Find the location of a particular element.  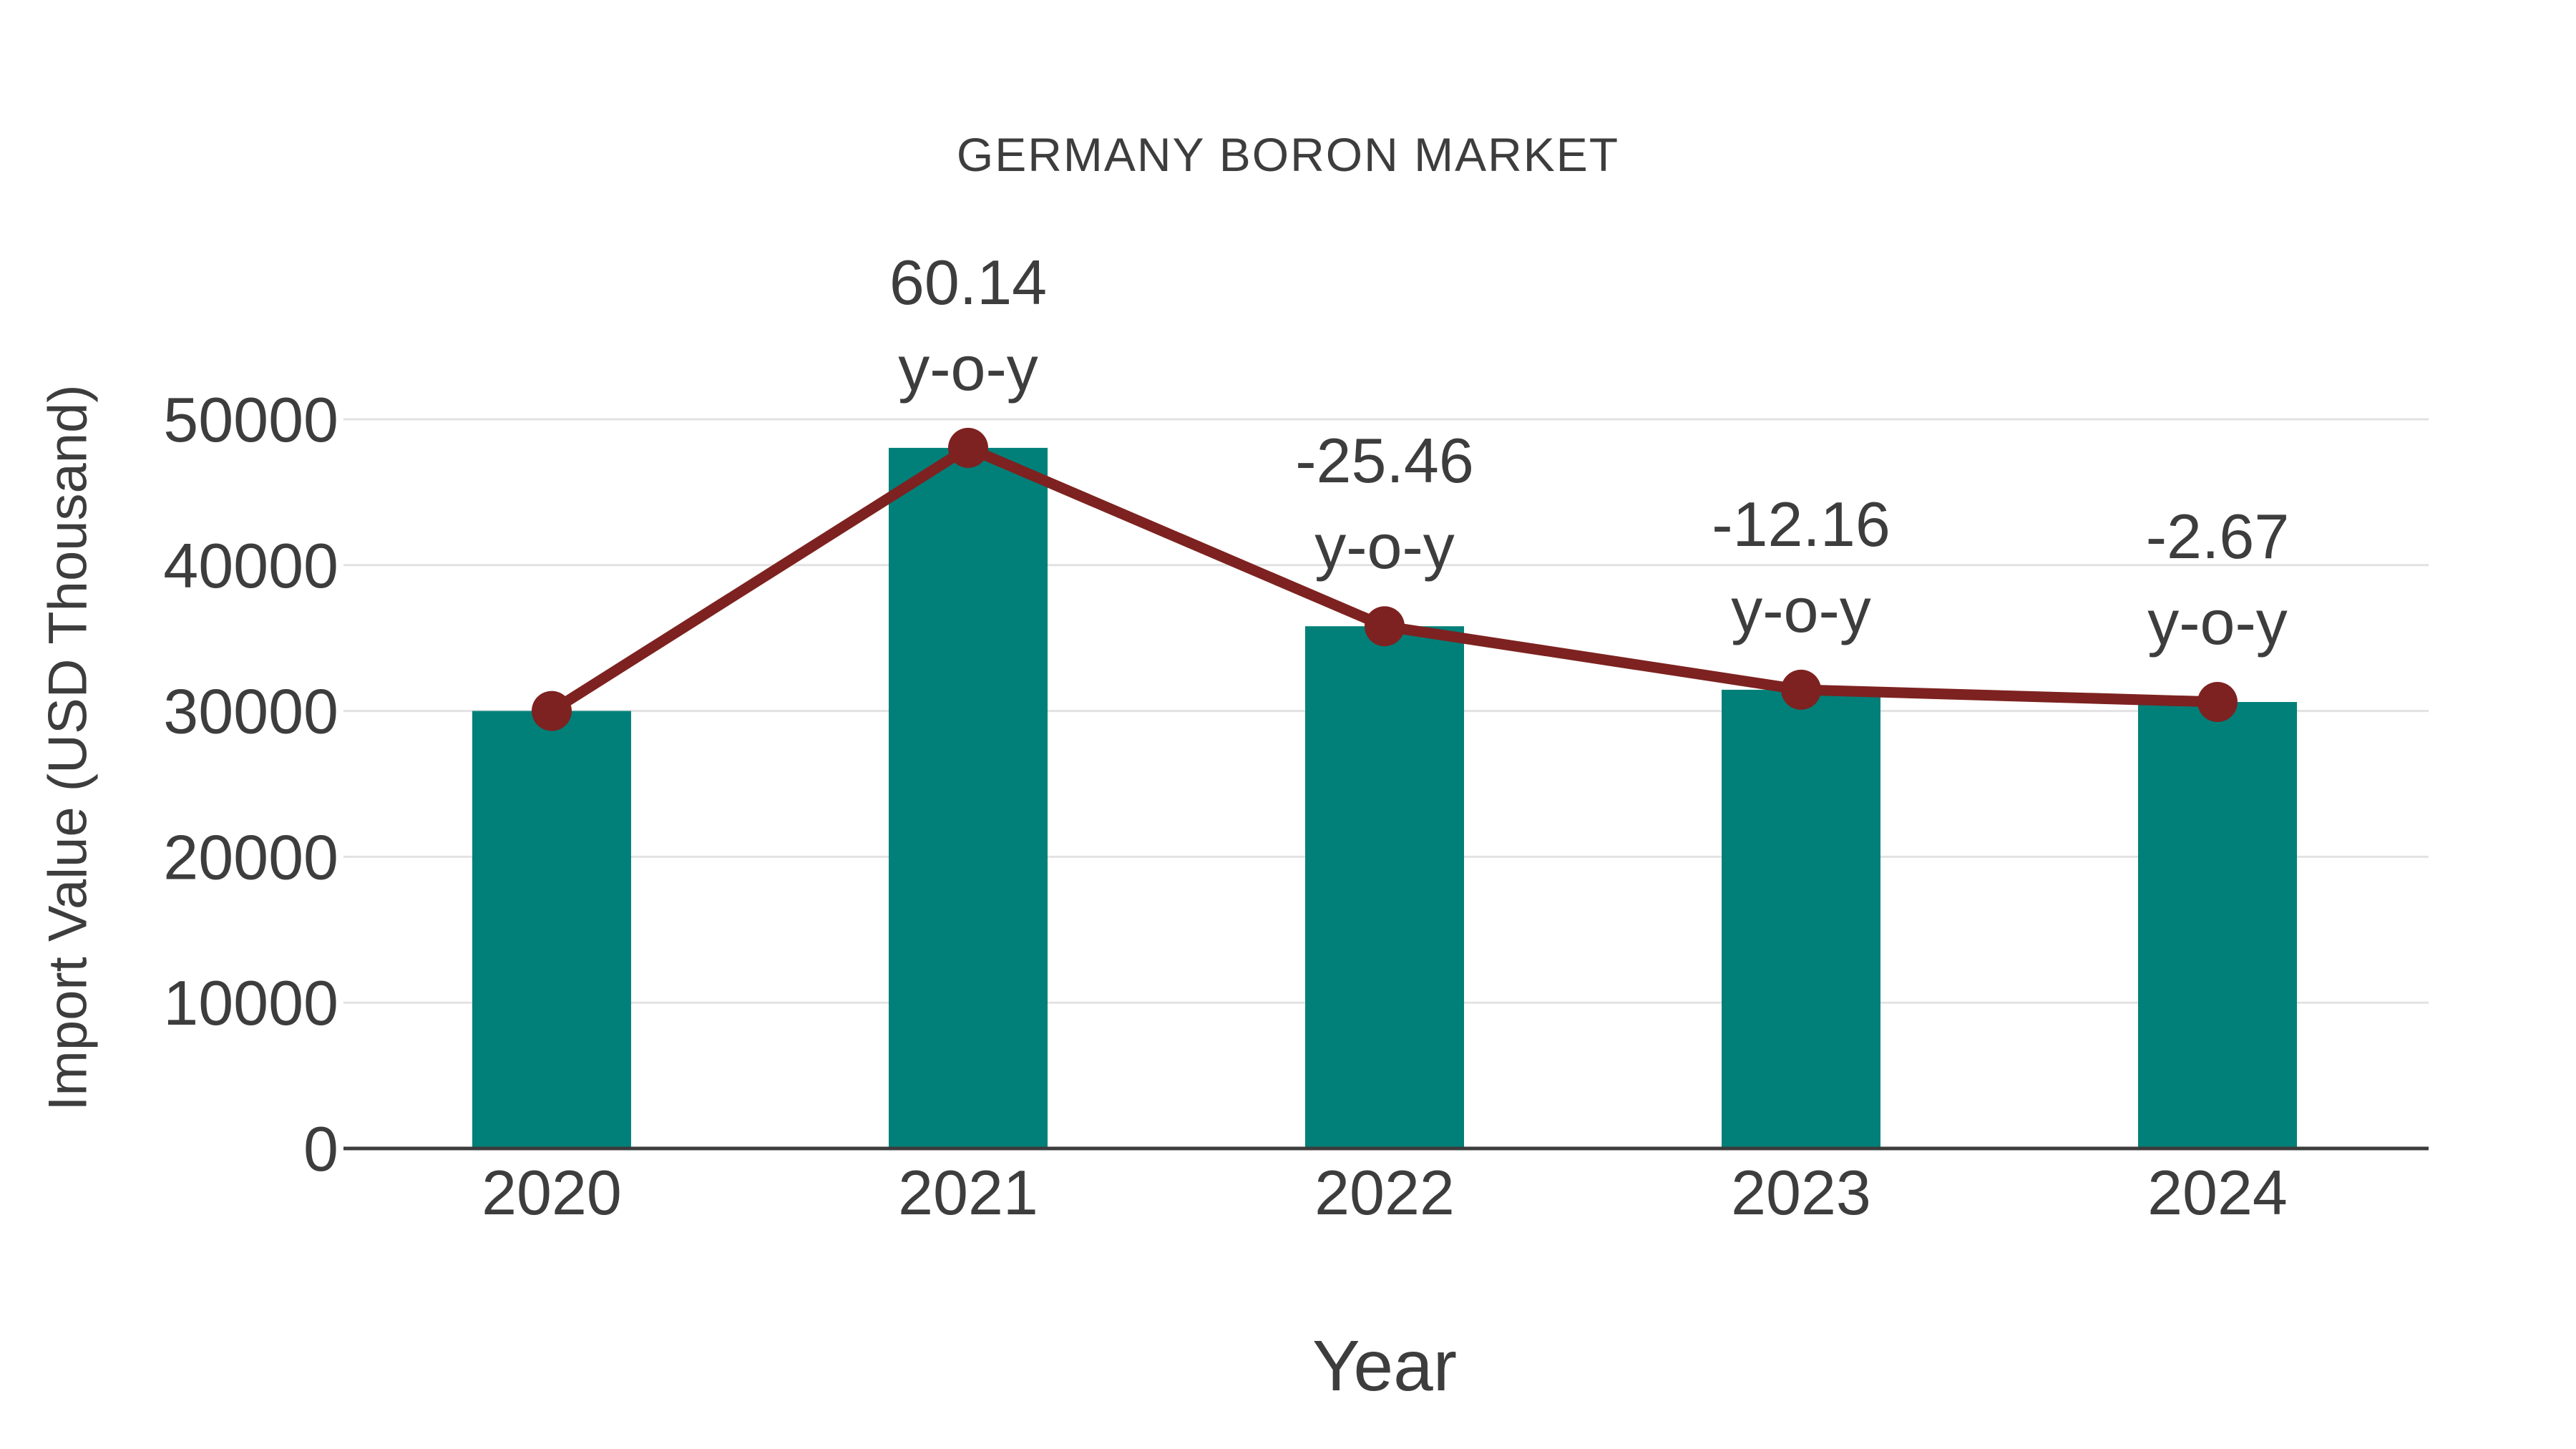

yoy-value-label-2021: 60.14 is located at coordinates (968, 282).